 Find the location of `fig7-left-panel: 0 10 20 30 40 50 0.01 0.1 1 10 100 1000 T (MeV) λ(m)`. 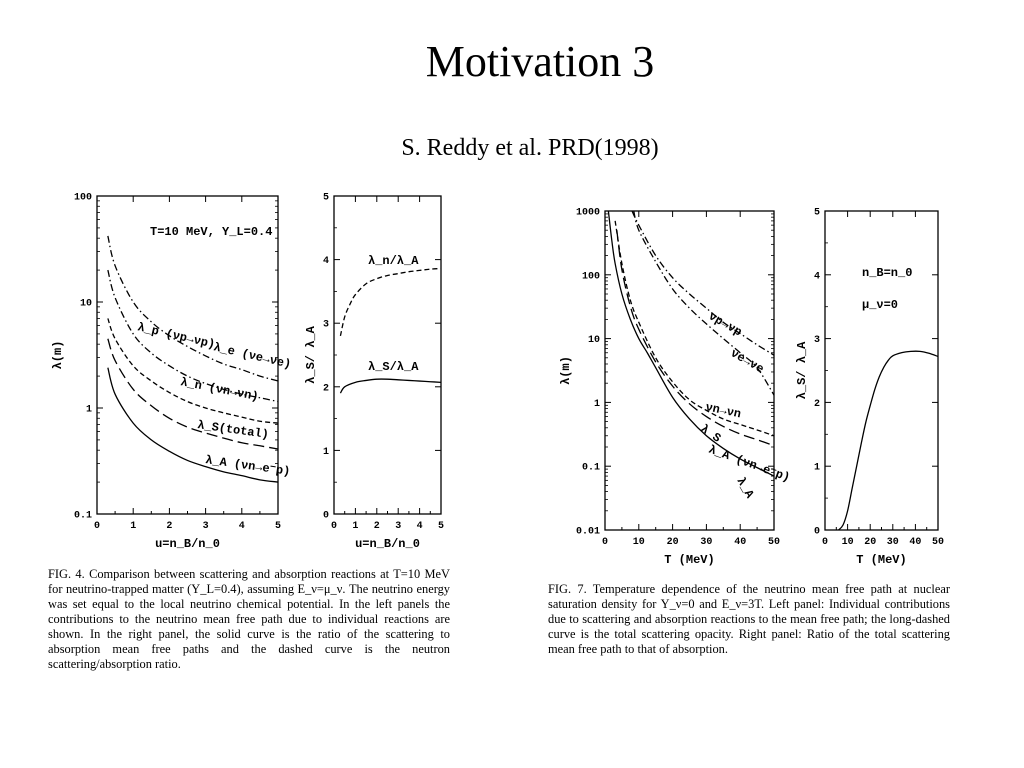

fig7-left-panel: 0 10 20 30 40 50 0.01 0.1 1 10 100 1000 T (MeV) λ(m) is located at coordinates (669, 388).